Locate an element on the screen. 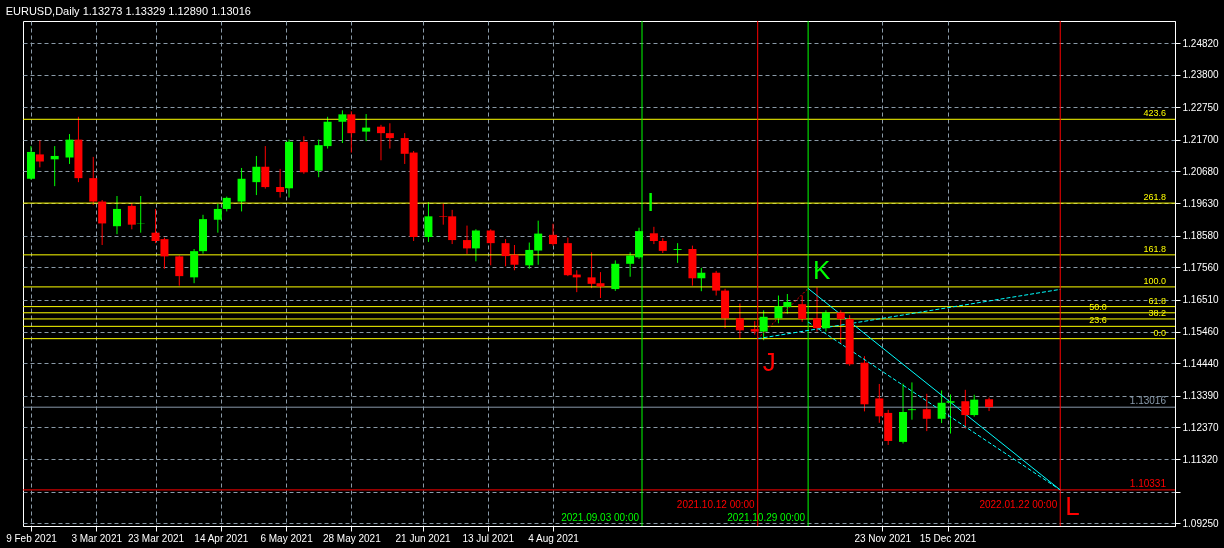  annotation: I is located at coordinates (651, 202).